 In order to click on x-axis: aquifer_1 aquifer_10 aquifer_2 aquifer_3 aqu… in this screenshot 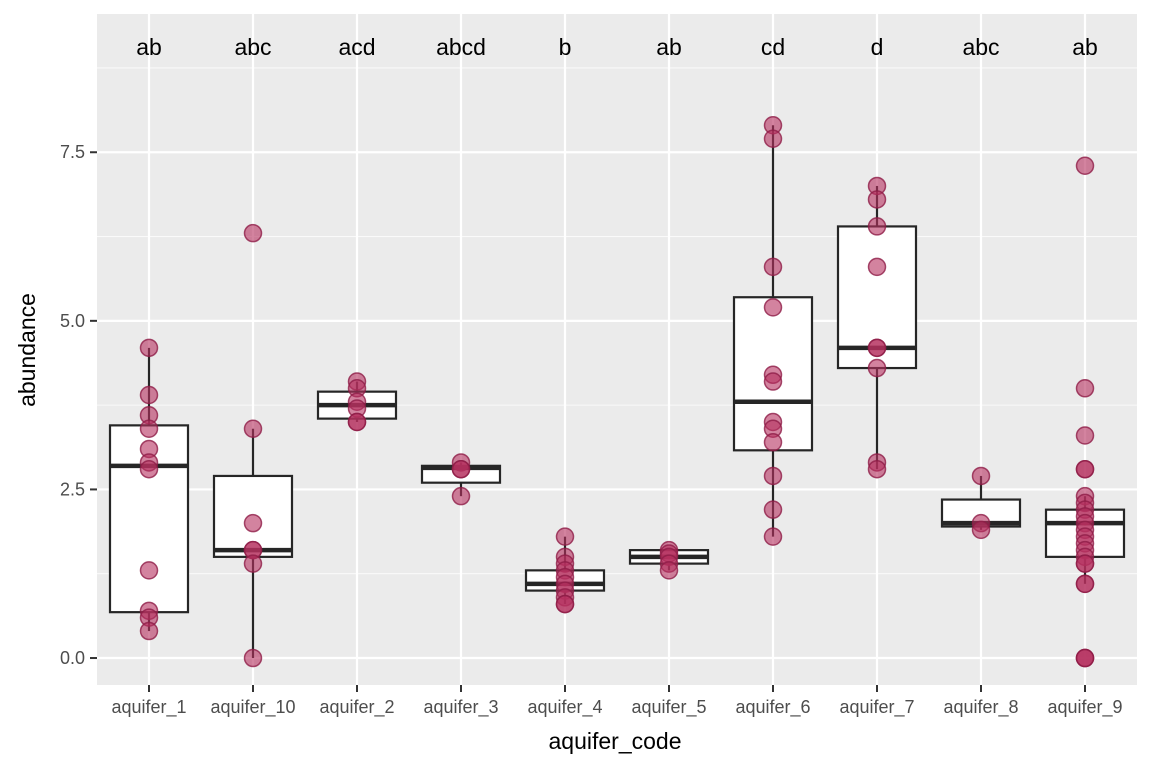, I will do `click(617, 701)`.